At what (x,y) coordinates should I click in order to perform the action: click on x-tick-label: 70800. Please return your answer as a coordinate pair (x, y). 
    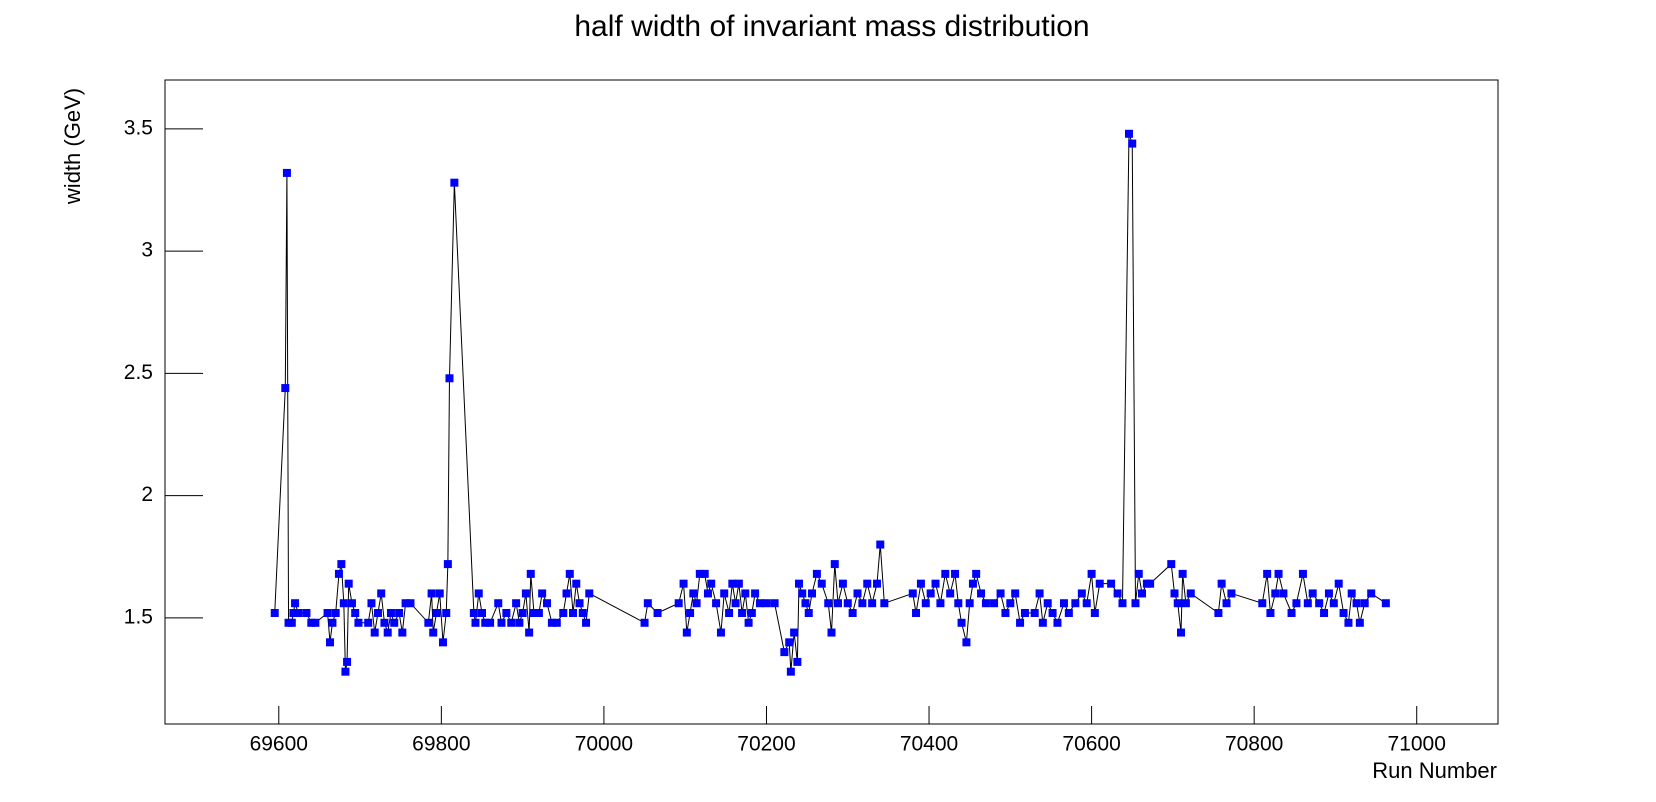
    Looking at the image, I should click on (1254, 744).